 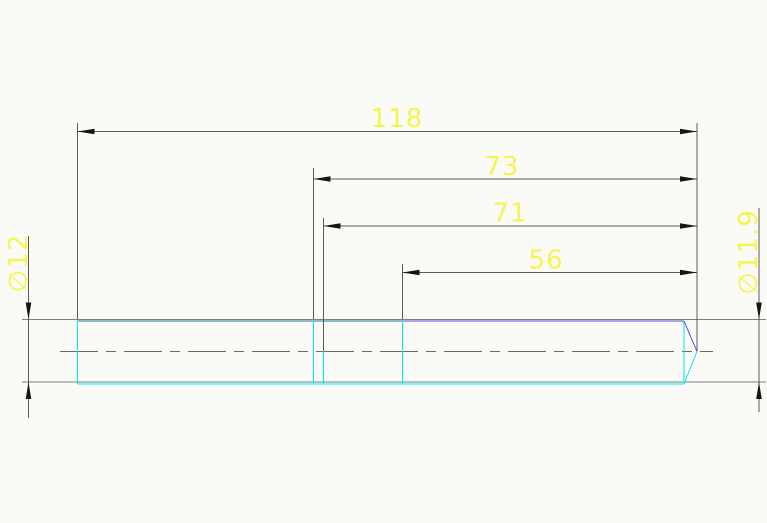 I want to click on dim-label-diameter-1: ∅11.9, so click(x=749, y=252).